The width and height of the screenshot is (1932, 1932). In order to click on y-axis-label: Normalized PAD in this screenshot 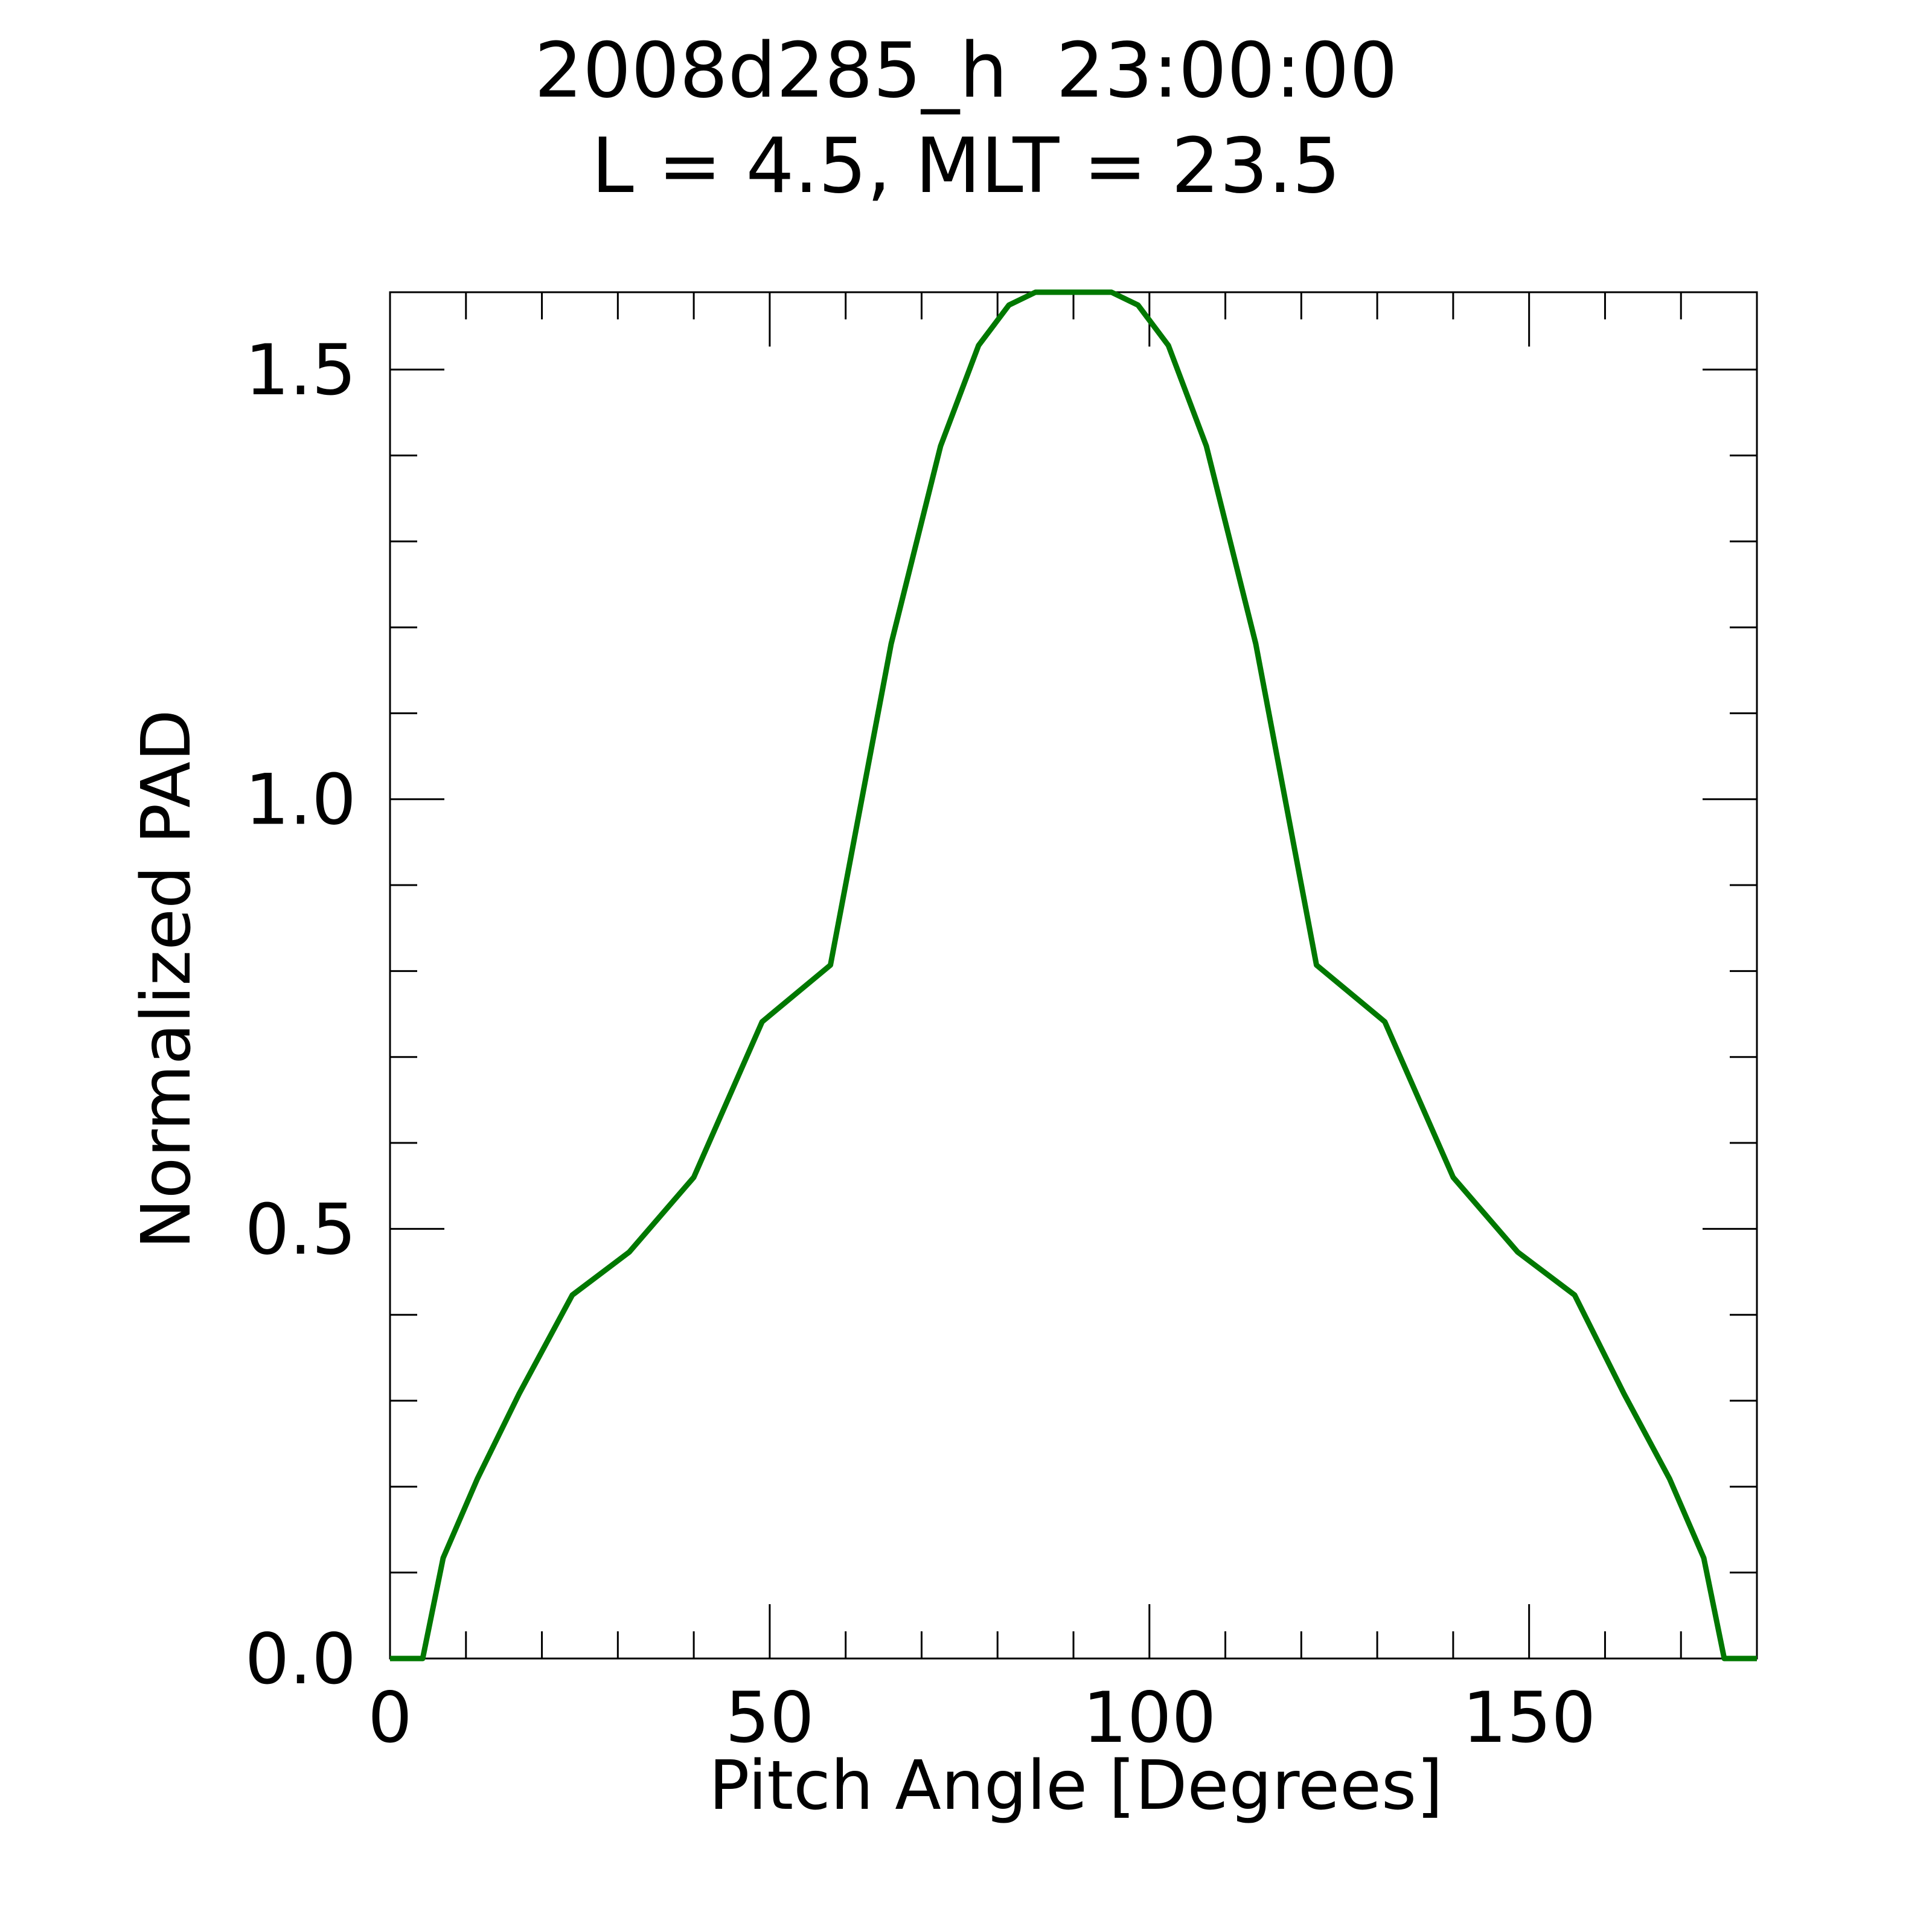, I will do `click(166, 979)`.